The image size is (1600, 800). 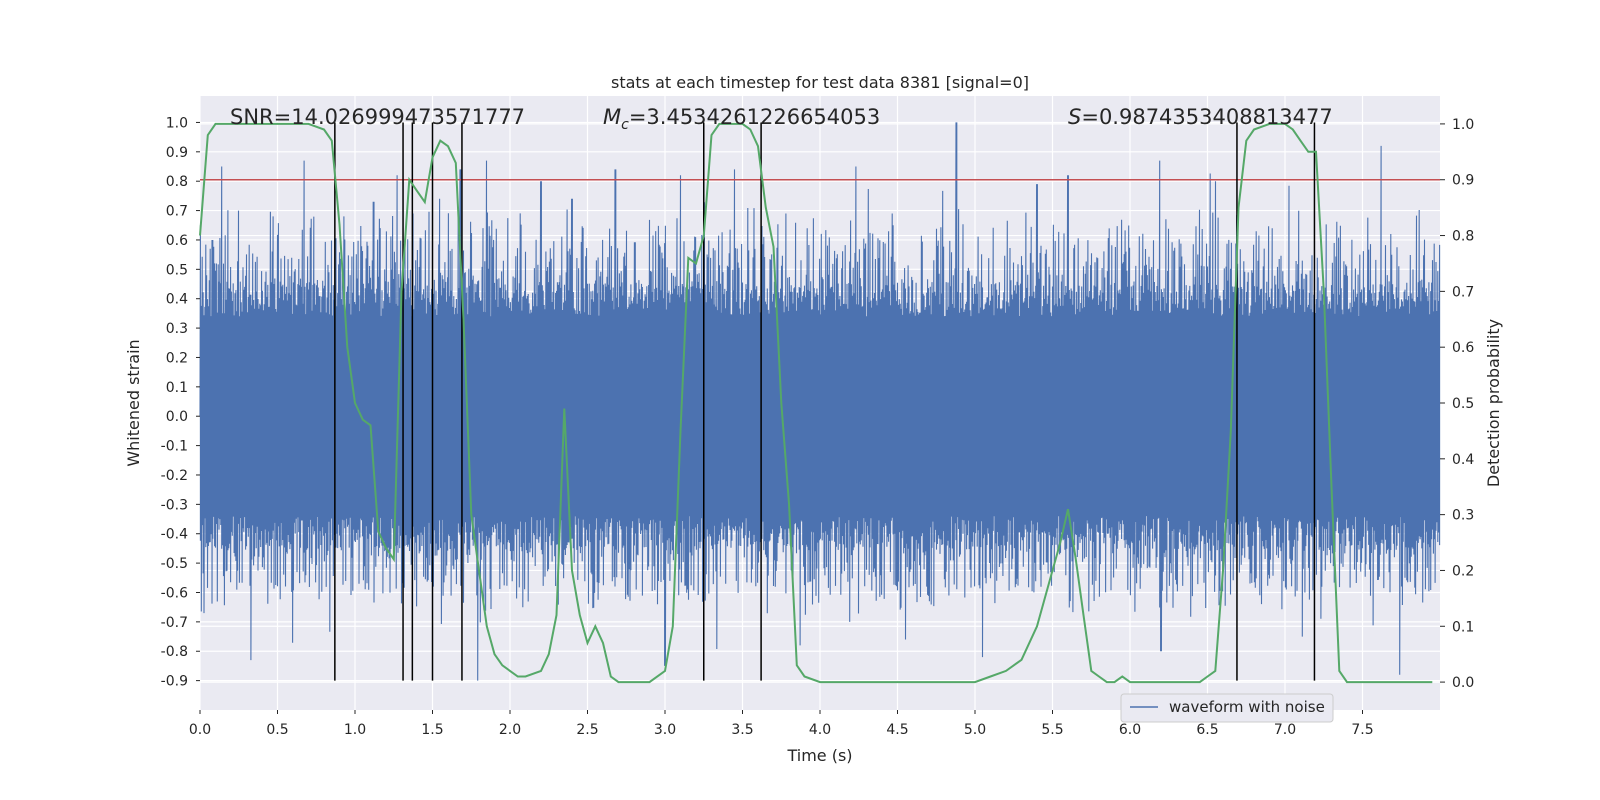 What do you see at coordinates (177, 358) in the screenshot?
I see `y-tick-label: 0.2` at bounding box center [177, 358].